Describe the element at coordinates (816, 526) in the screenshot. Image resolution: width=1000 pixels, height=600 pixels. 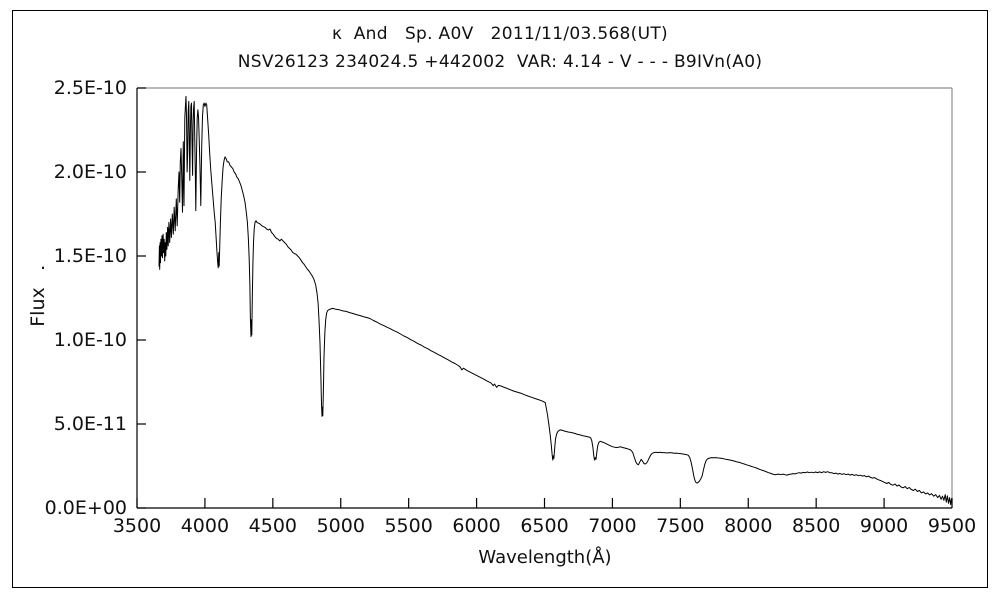
I see `x-tick-label: 8500` at that location.